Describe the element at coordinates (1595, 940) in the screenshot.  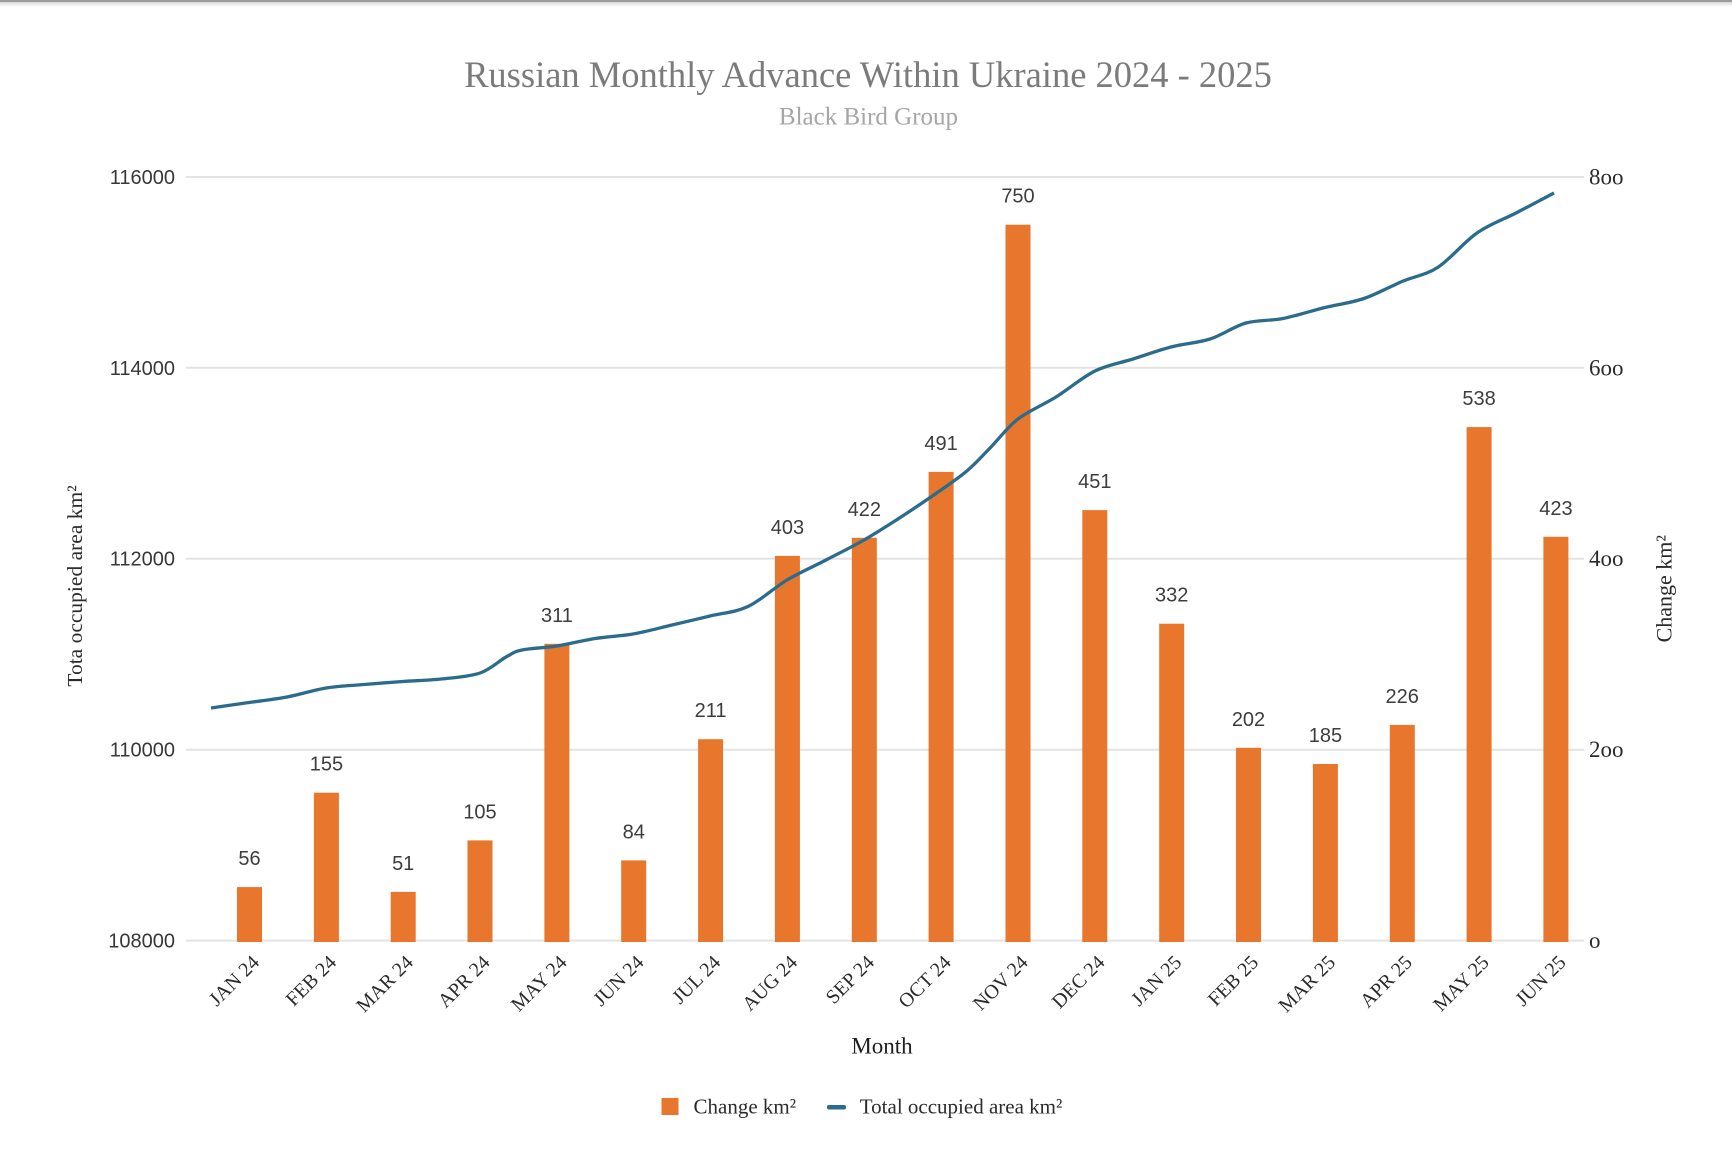
I see `svg-text: o` at that location.